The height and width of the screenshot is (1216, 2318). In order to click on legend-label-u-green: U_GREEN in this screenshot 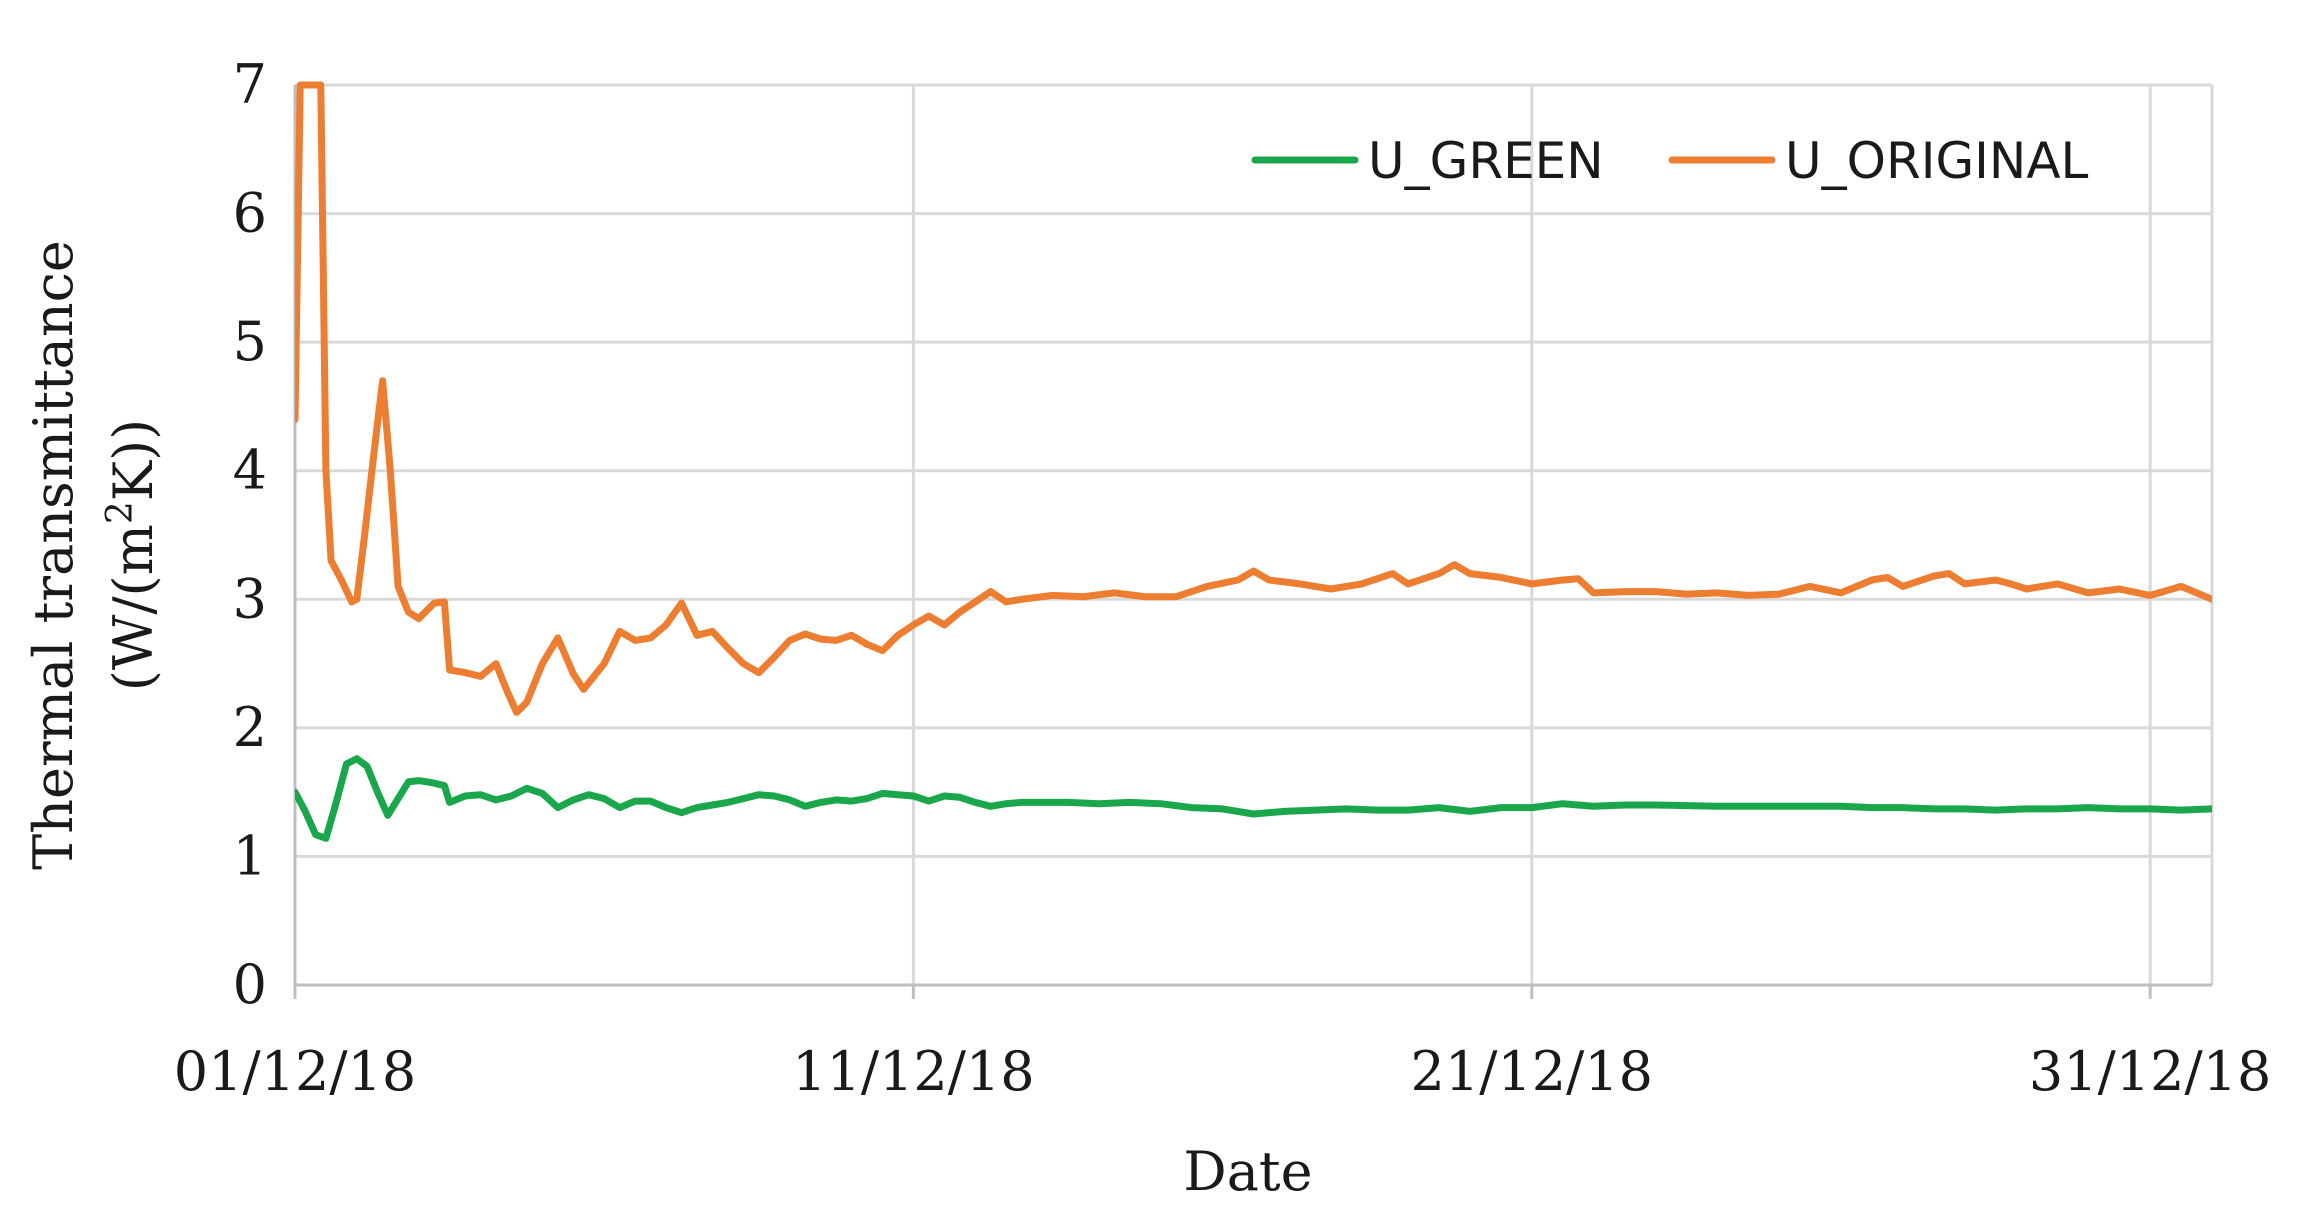, I will do `click(1486, 161)`.